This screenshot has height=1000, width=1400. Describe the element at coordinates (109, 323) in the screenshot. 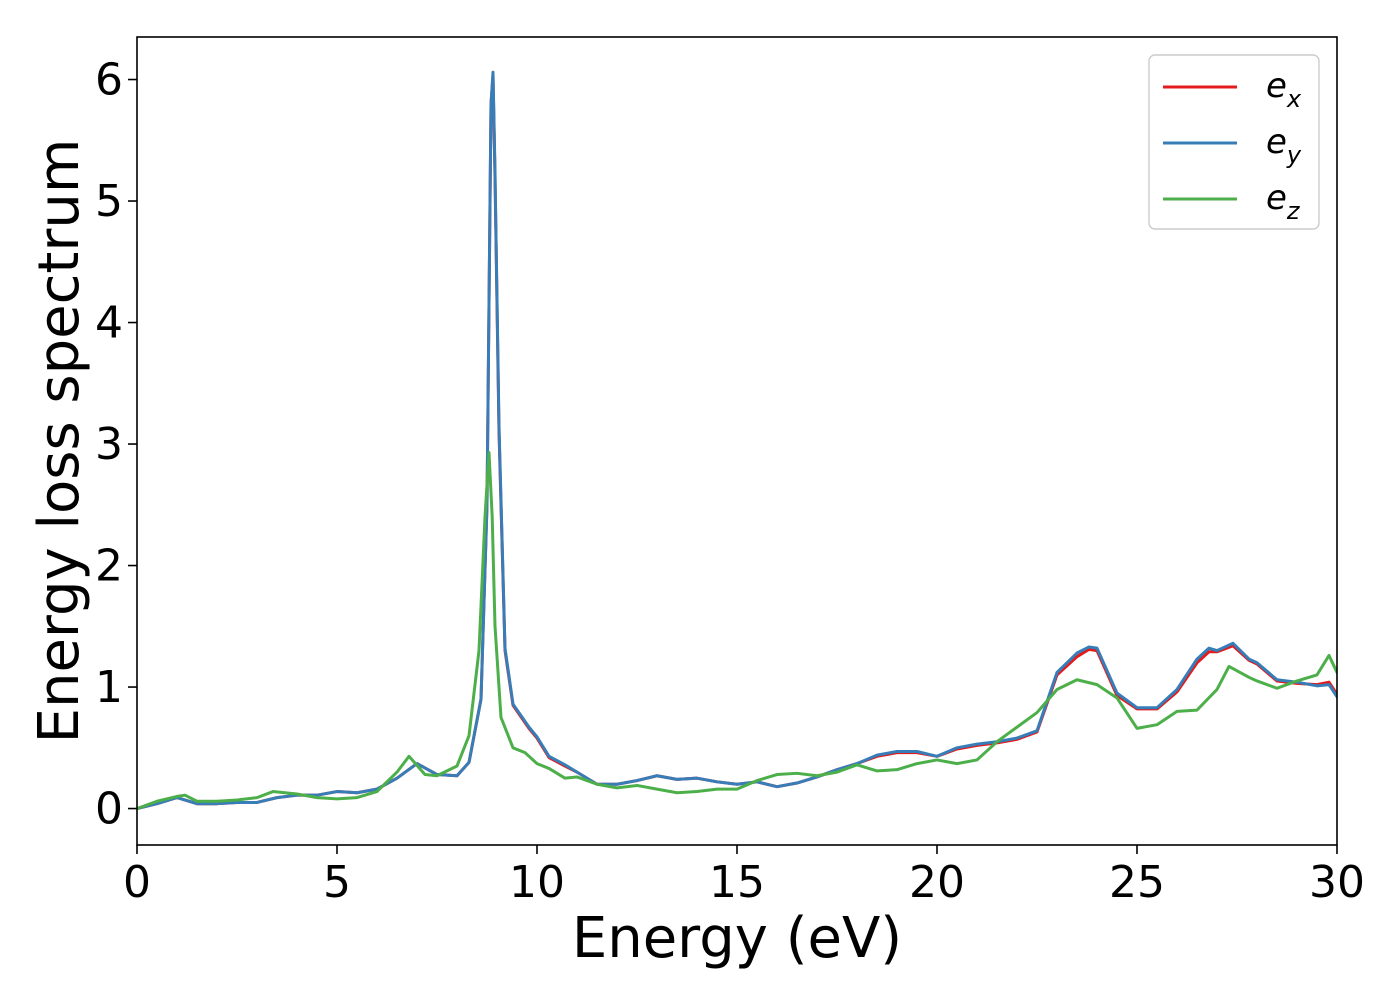

I see `y-tick-label: 4` at that location.